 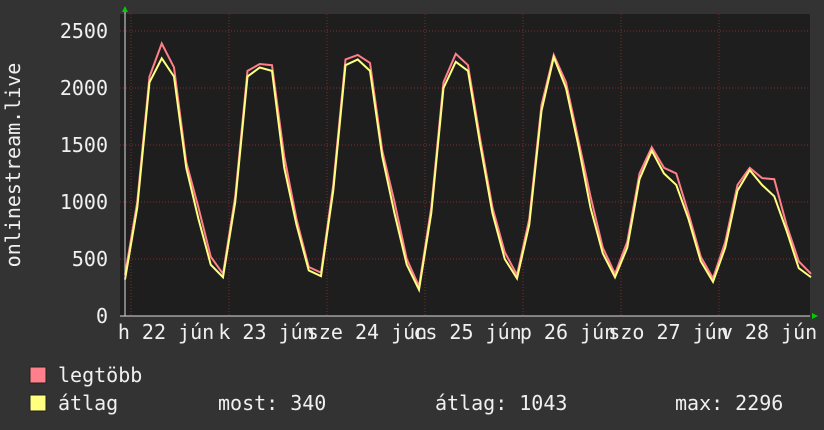 What do you see at coordinates (308, 403) in the screenshot?
I see `stat-value: 340` at bounding box center [308, 403].